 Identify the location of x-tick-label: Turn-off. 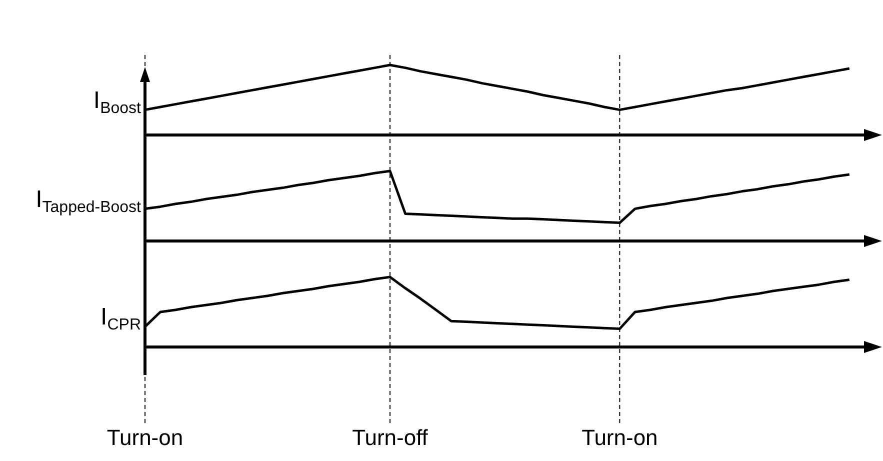
(390, 437).